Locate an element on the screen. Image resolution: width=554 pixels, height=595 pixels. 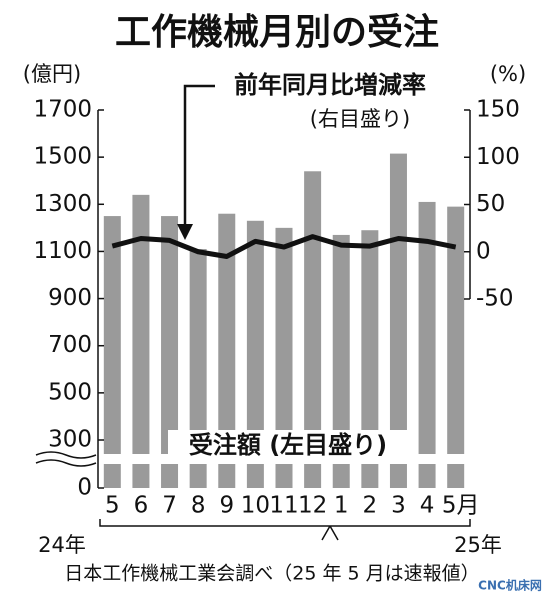
x-tick-label: 9 is located at coordinates (226, 506).